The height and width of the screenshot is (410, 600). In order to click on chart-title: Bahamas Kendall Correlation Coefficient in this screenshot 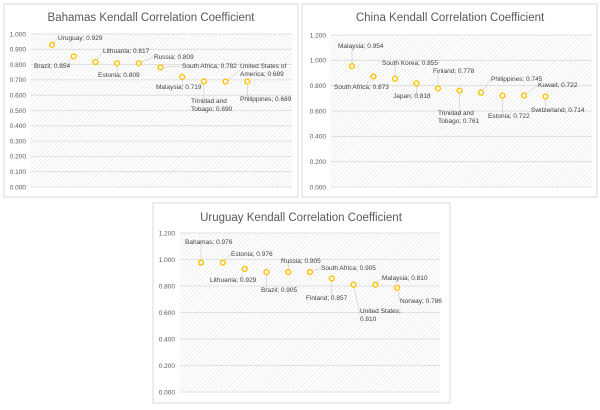, I will do `click(152, 18)`.